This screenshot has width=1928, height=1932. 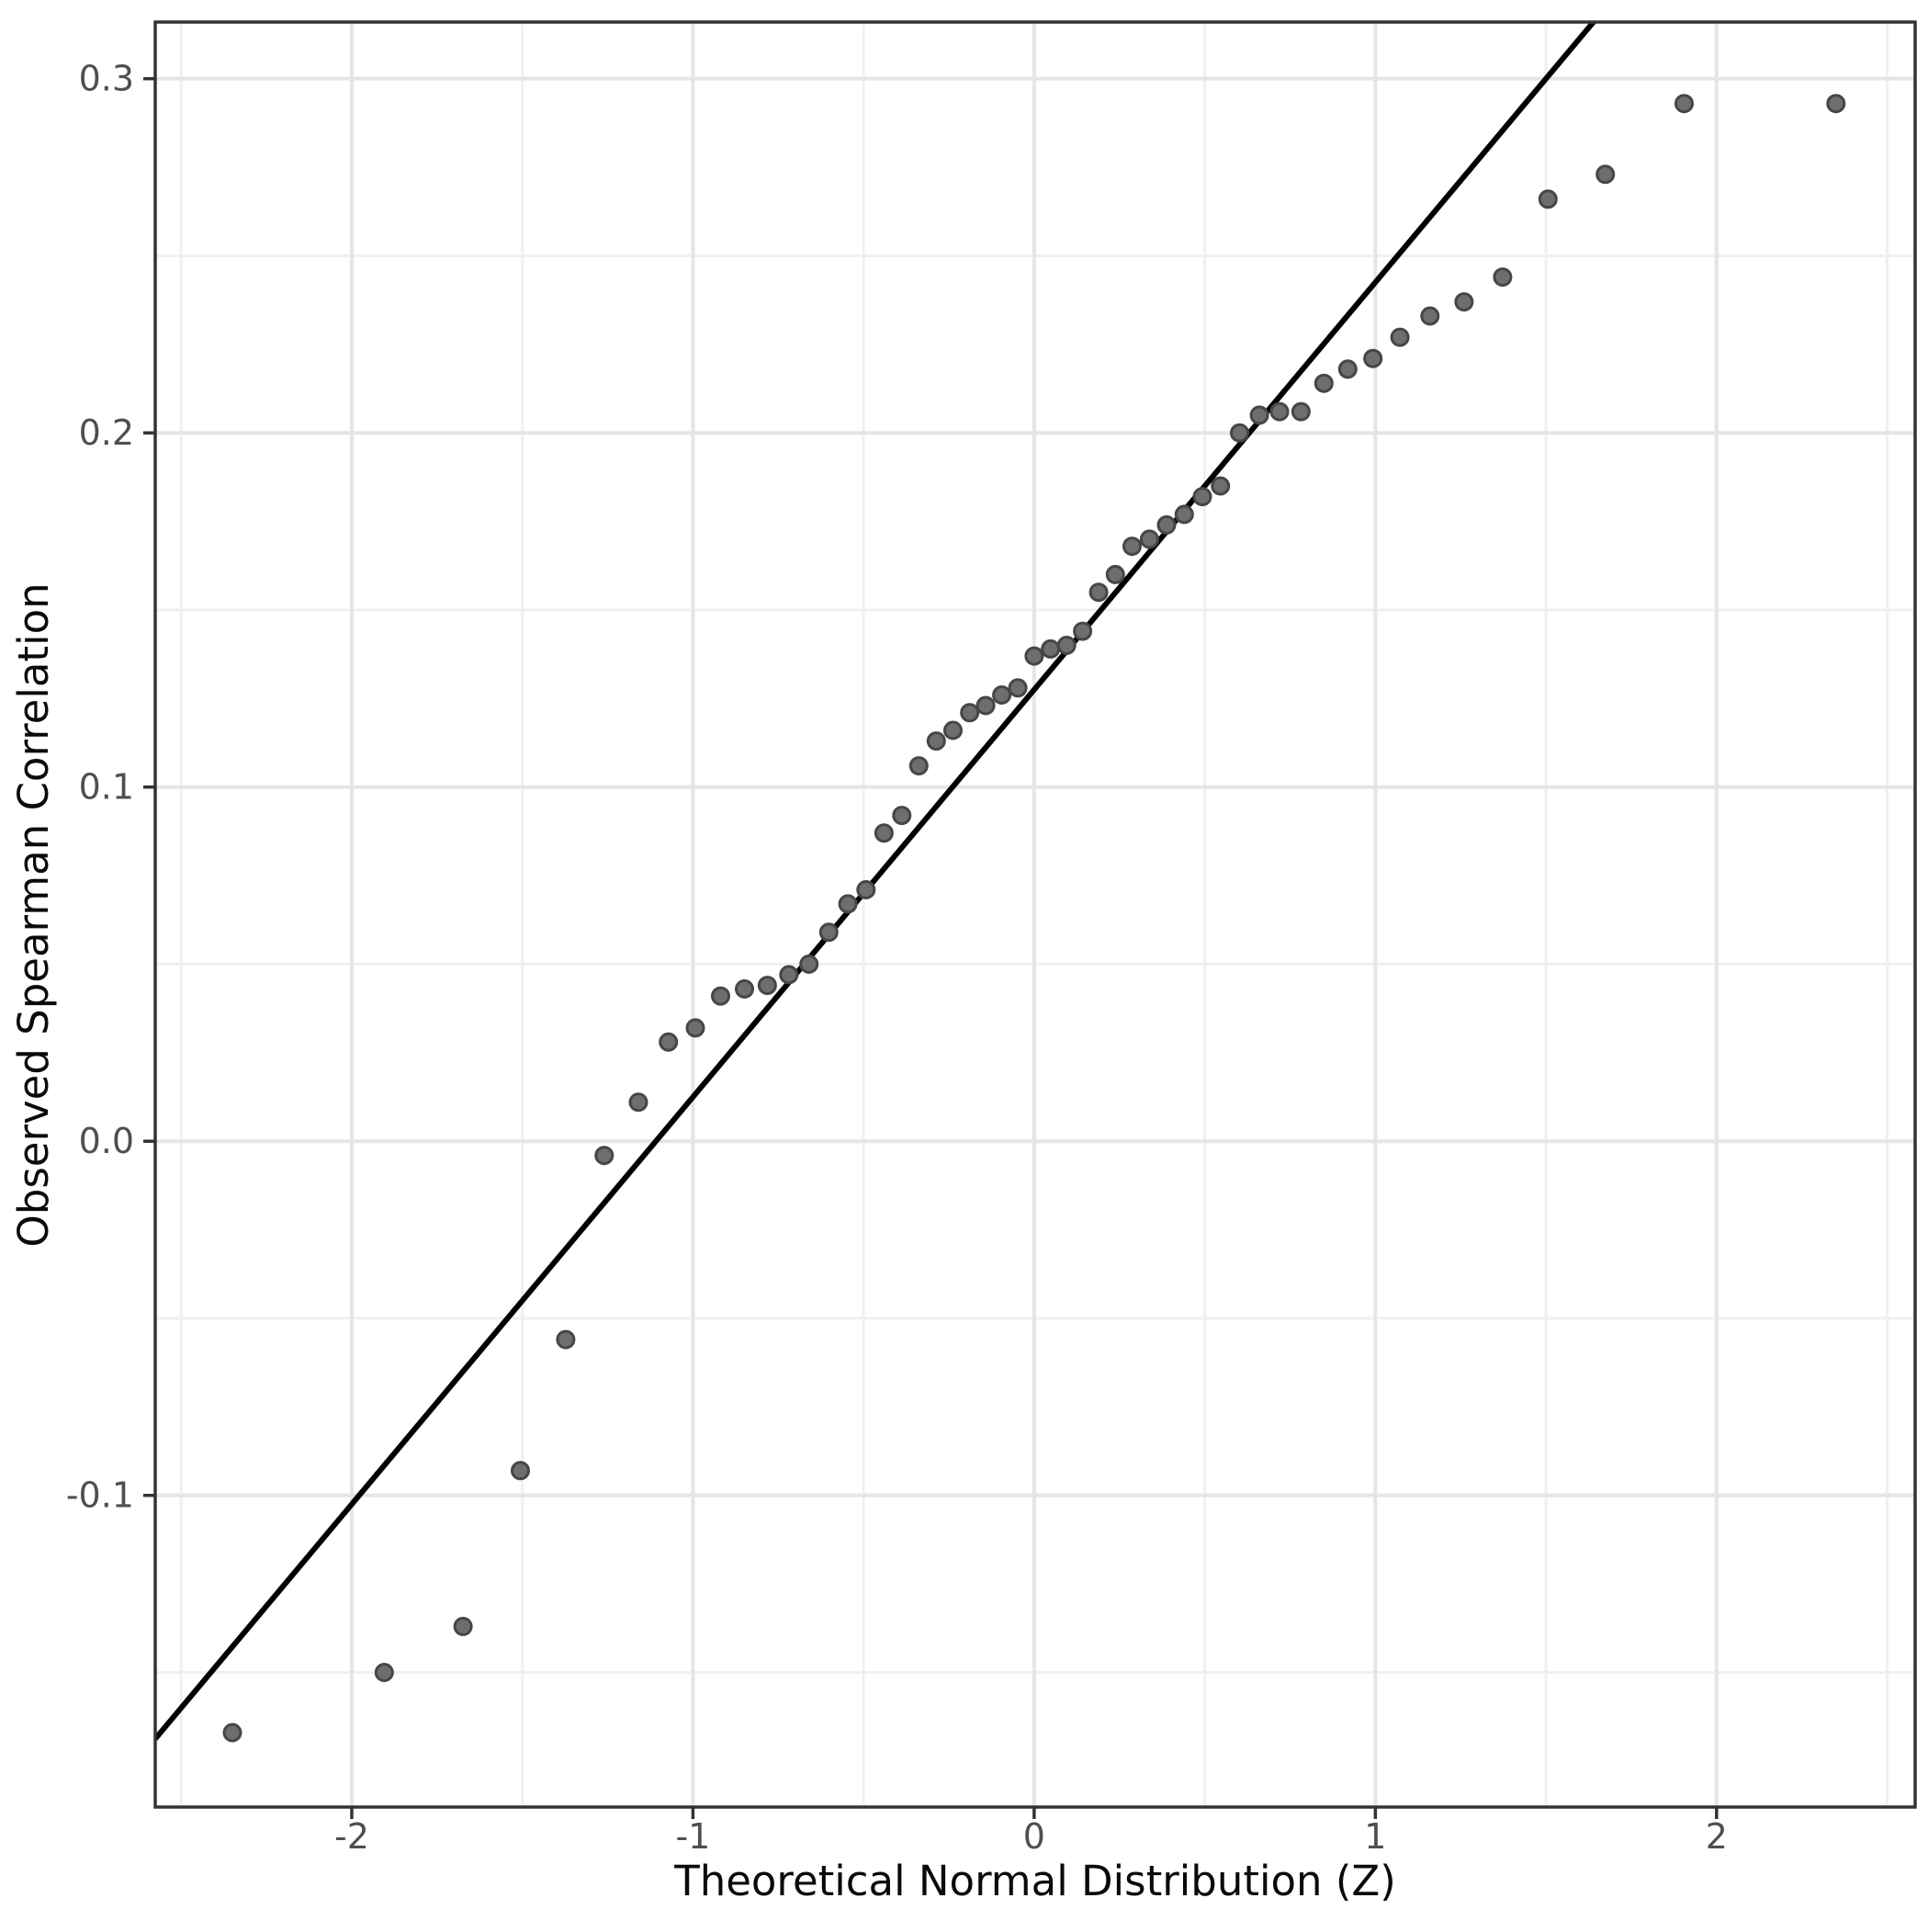 I want to click on y-tick-label: 0.0, so click(x=106, y=1141).